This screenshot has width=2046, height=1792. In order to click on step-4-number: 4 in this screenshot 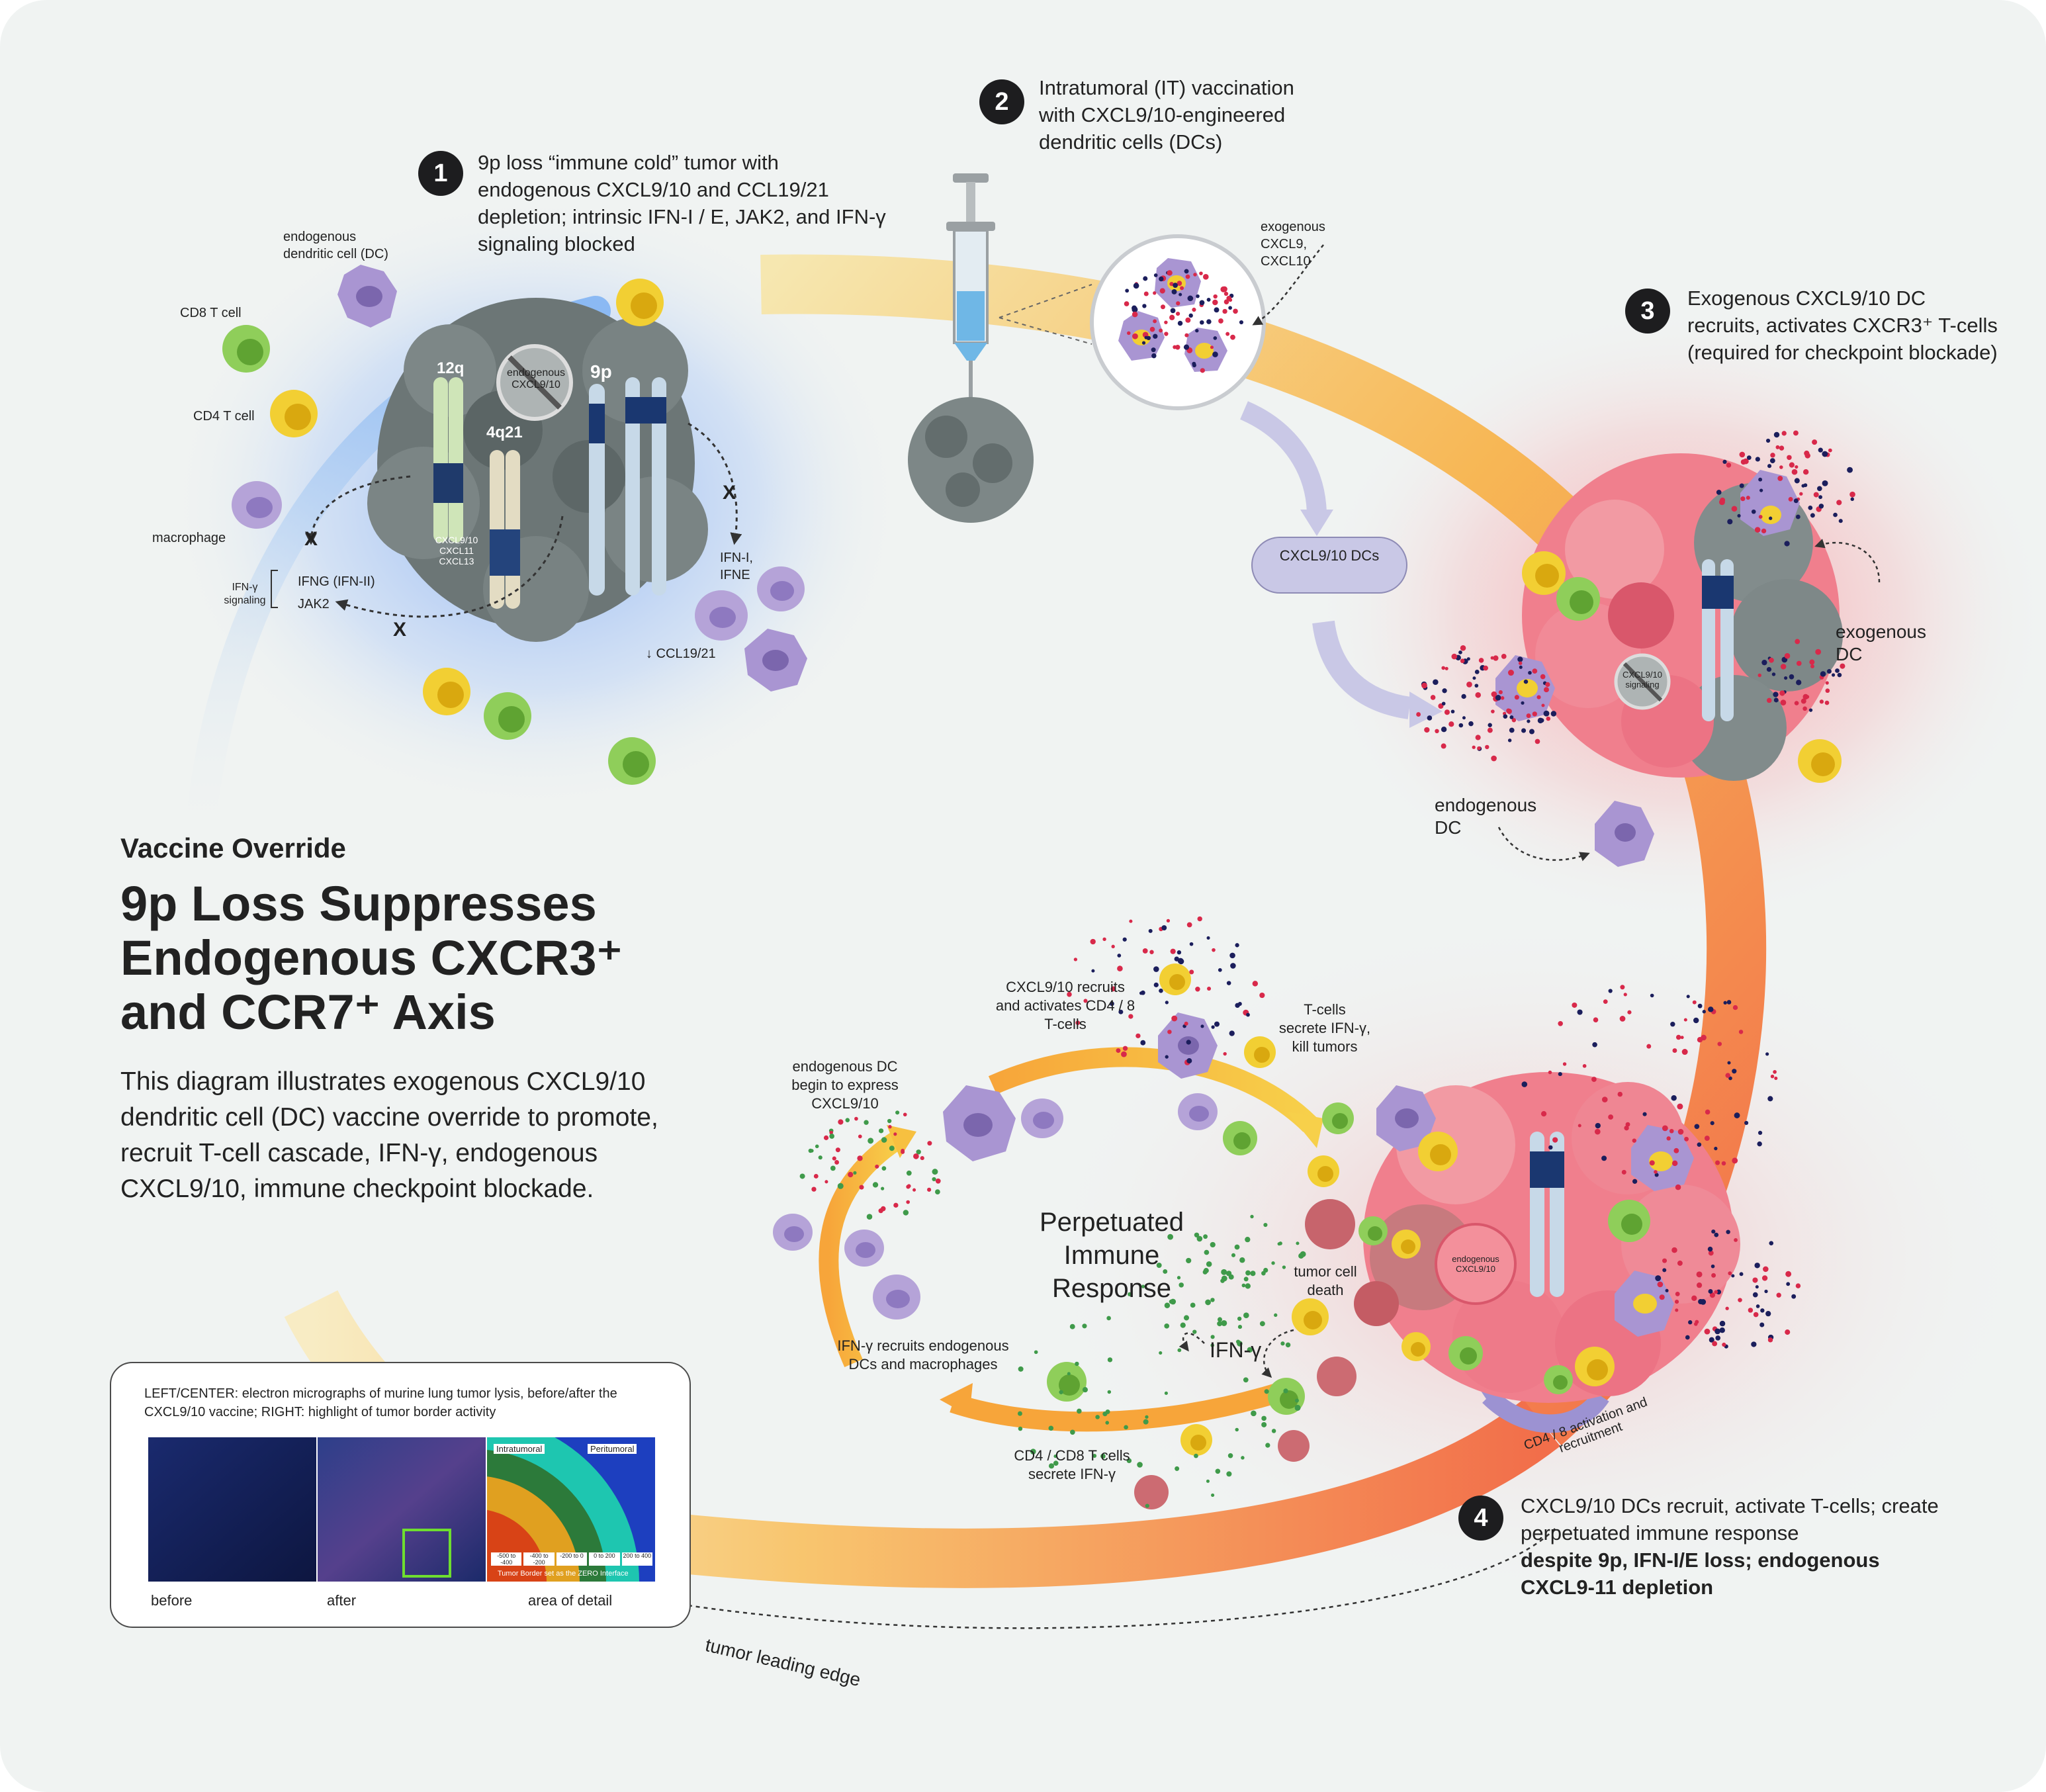, I will do `click(1481, 1518)`.